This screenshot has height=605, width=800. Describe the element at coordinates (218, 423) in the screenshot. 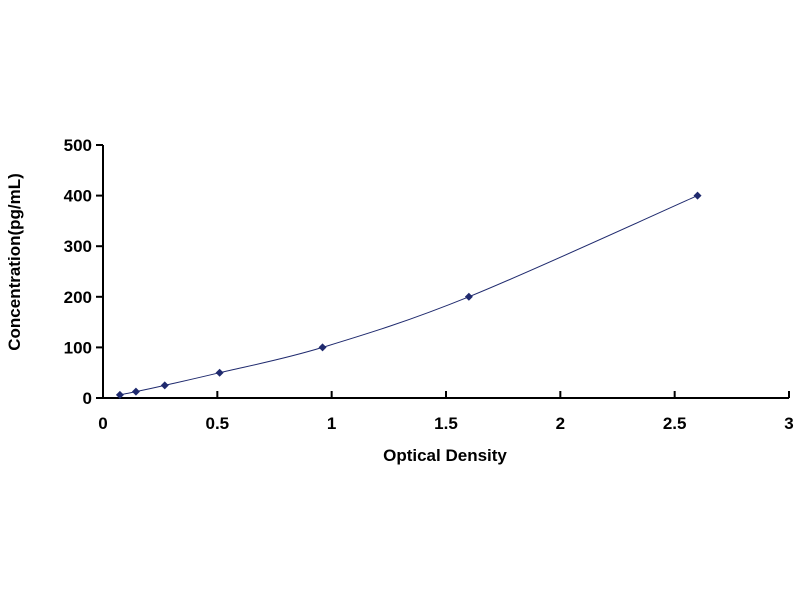

I see `x-tick-label: 0.5` at that location.